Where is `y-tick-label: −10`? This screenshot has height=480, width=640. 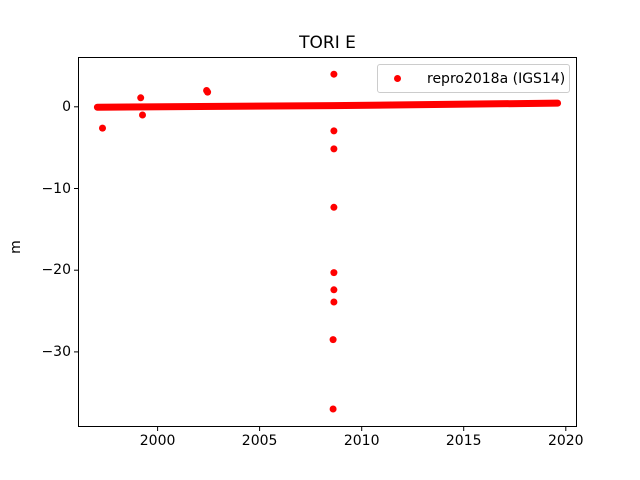
y-tick-label: −10 is located at coordinates (56, 188).